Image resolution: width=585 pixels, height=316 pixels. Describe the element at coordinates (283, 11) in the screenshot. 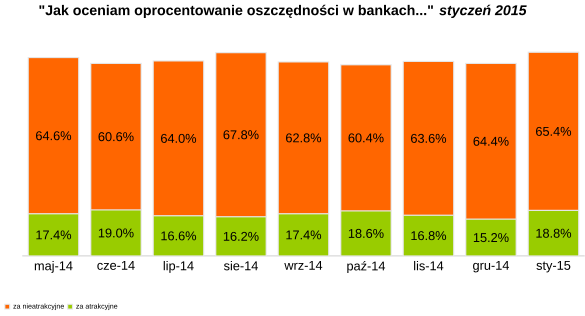

I see `chart-title: "Jak oceniam oprocentowanie oszczędności w bankach..." styczeń 2015` at that location.